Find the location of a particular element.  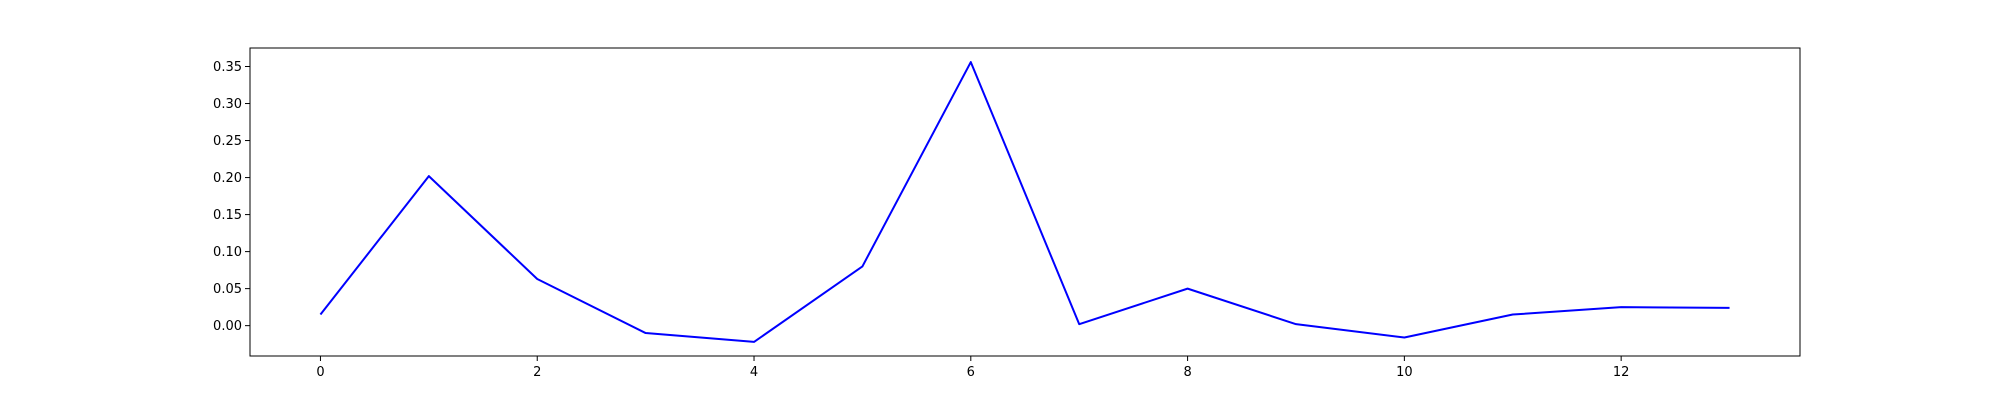

y-tick-label: 0.00 is located at coordinates (227, 326).